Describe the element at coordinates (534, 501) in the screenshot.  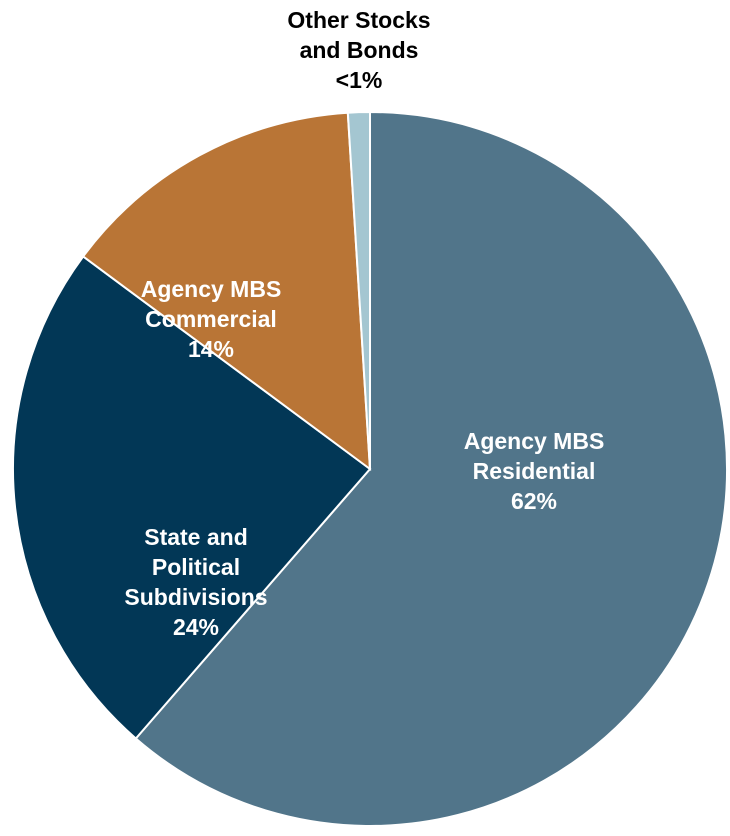
I see `slice-value-label: 62%` at that location.